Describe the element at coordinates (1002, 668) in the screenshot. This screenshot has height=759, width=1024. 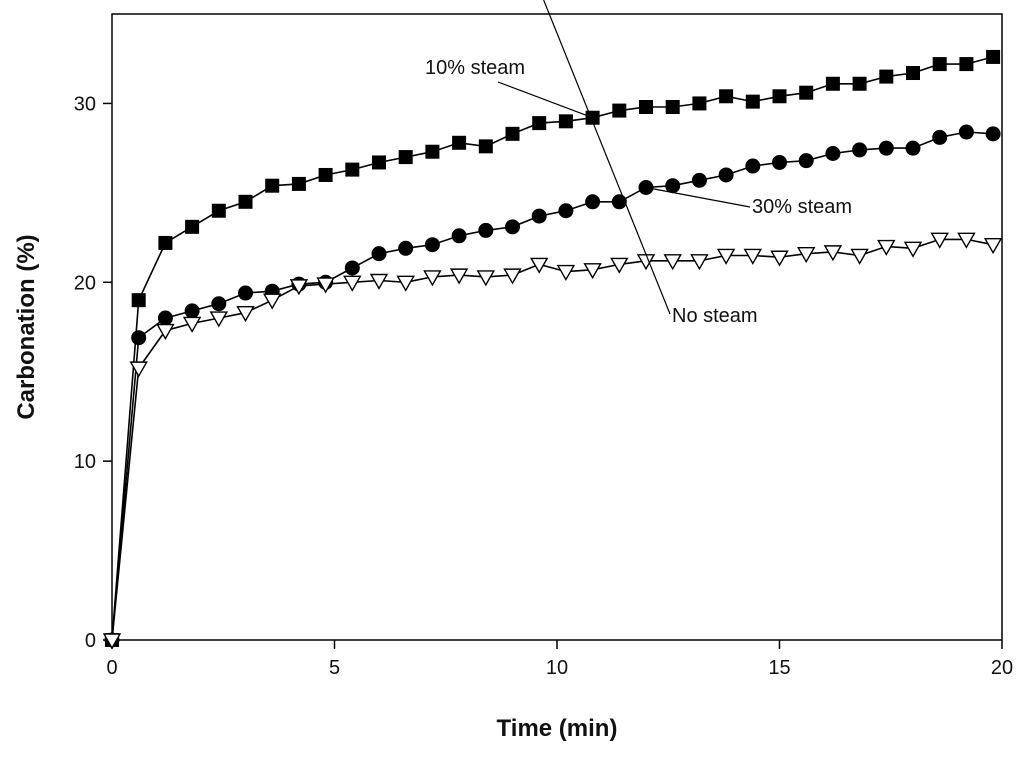
I see `x-tick-label: 20` at that location.